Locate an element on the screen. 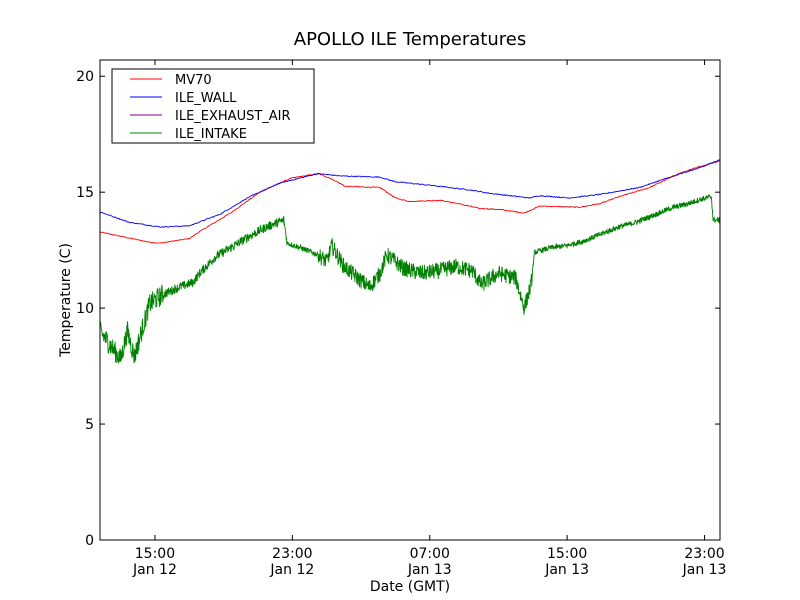 This screenshot has height=600, width=800. y-tick-label: 20 is located at coordinates (85, 77).